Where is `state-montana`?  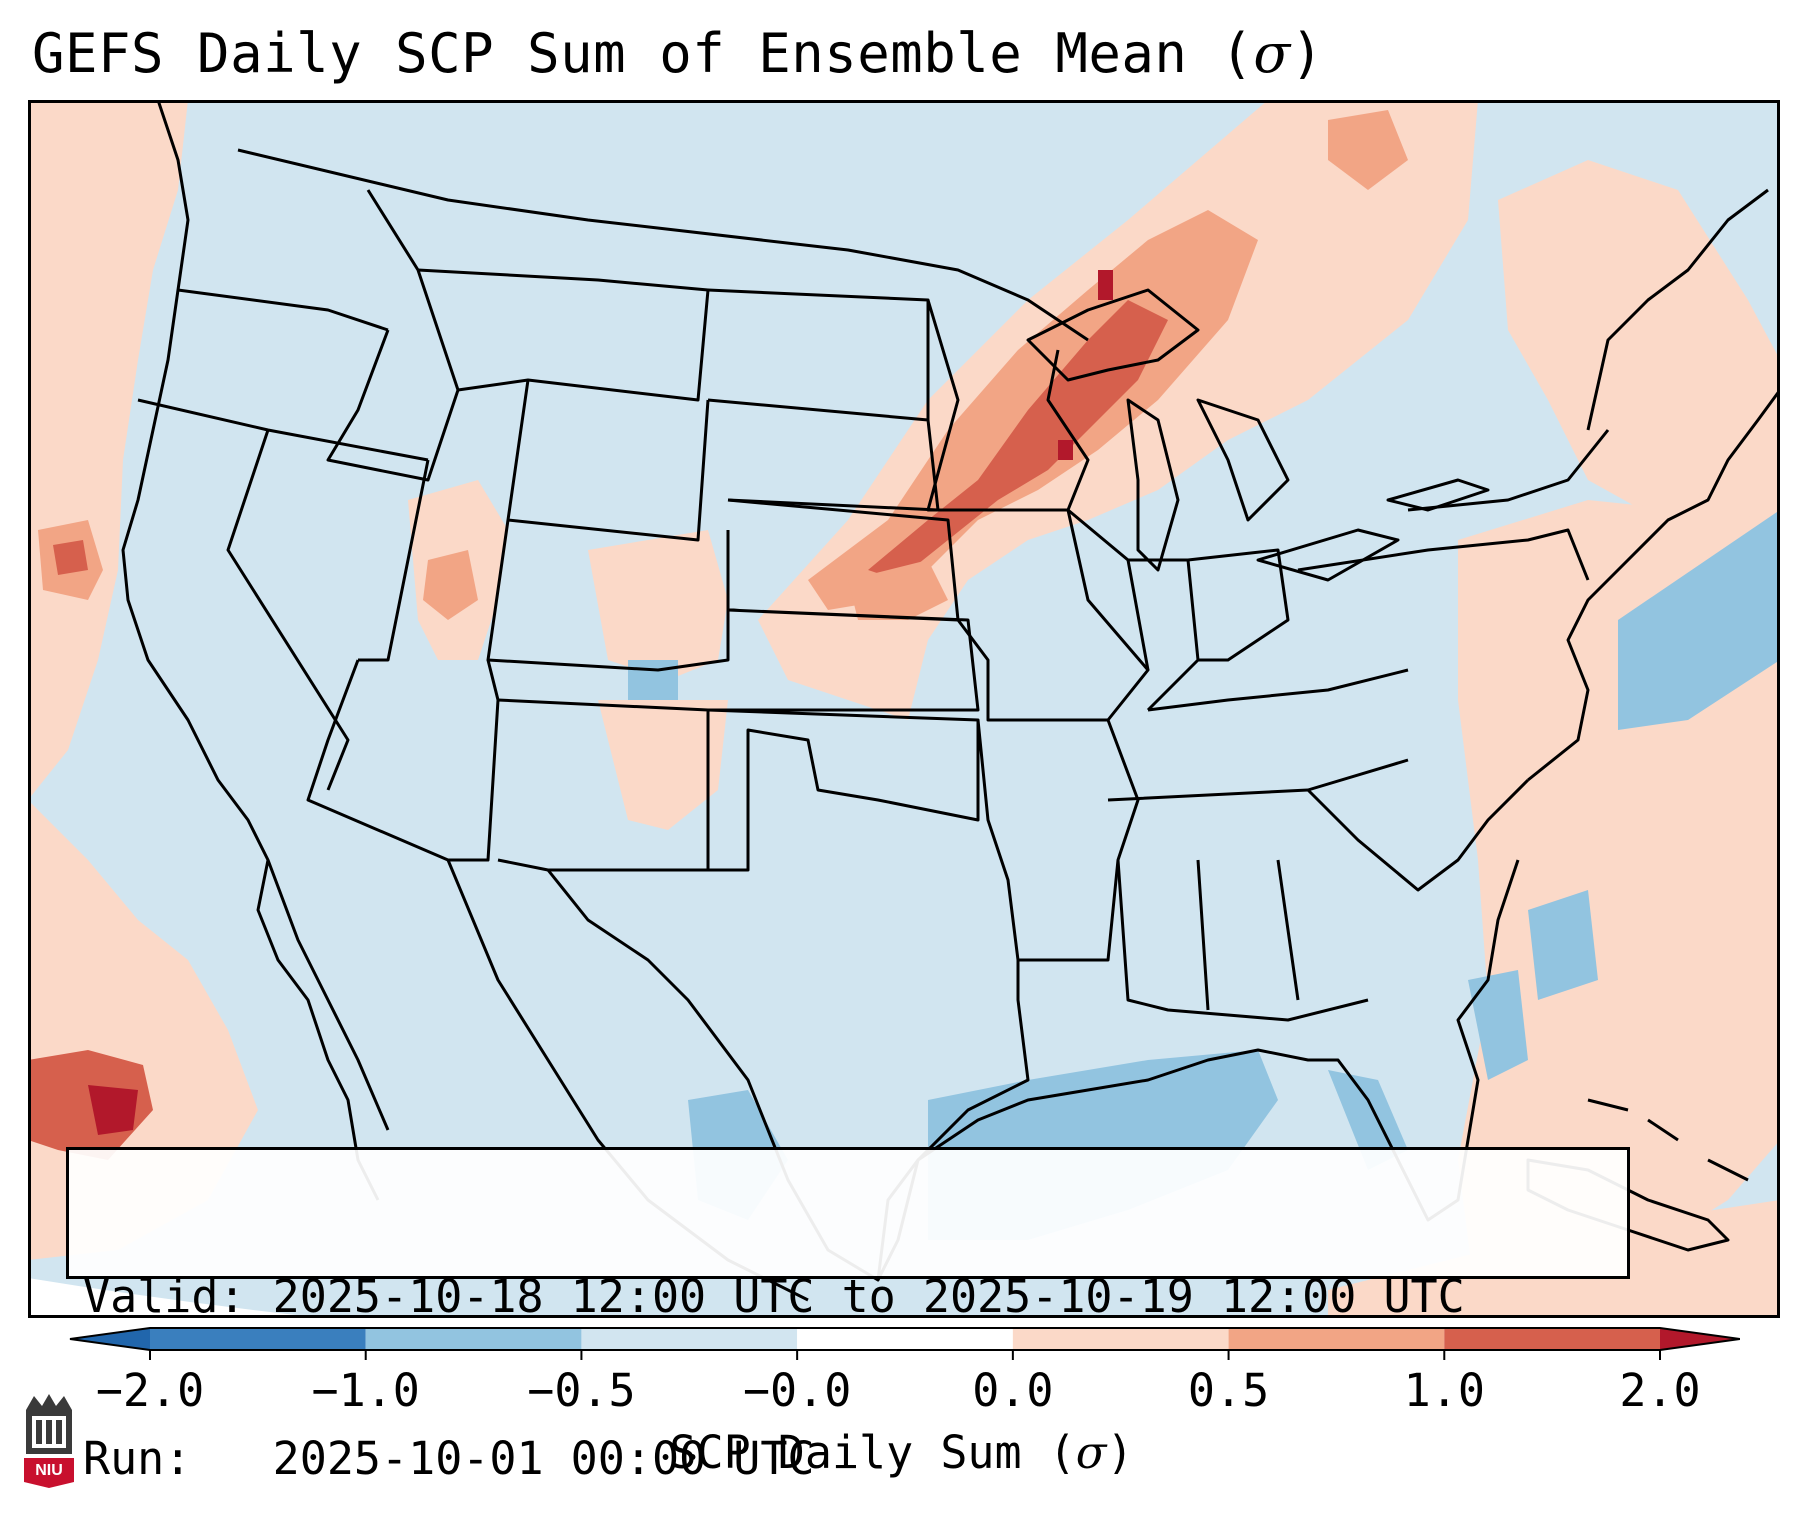 state-montana is located at coordinates (563, 335).